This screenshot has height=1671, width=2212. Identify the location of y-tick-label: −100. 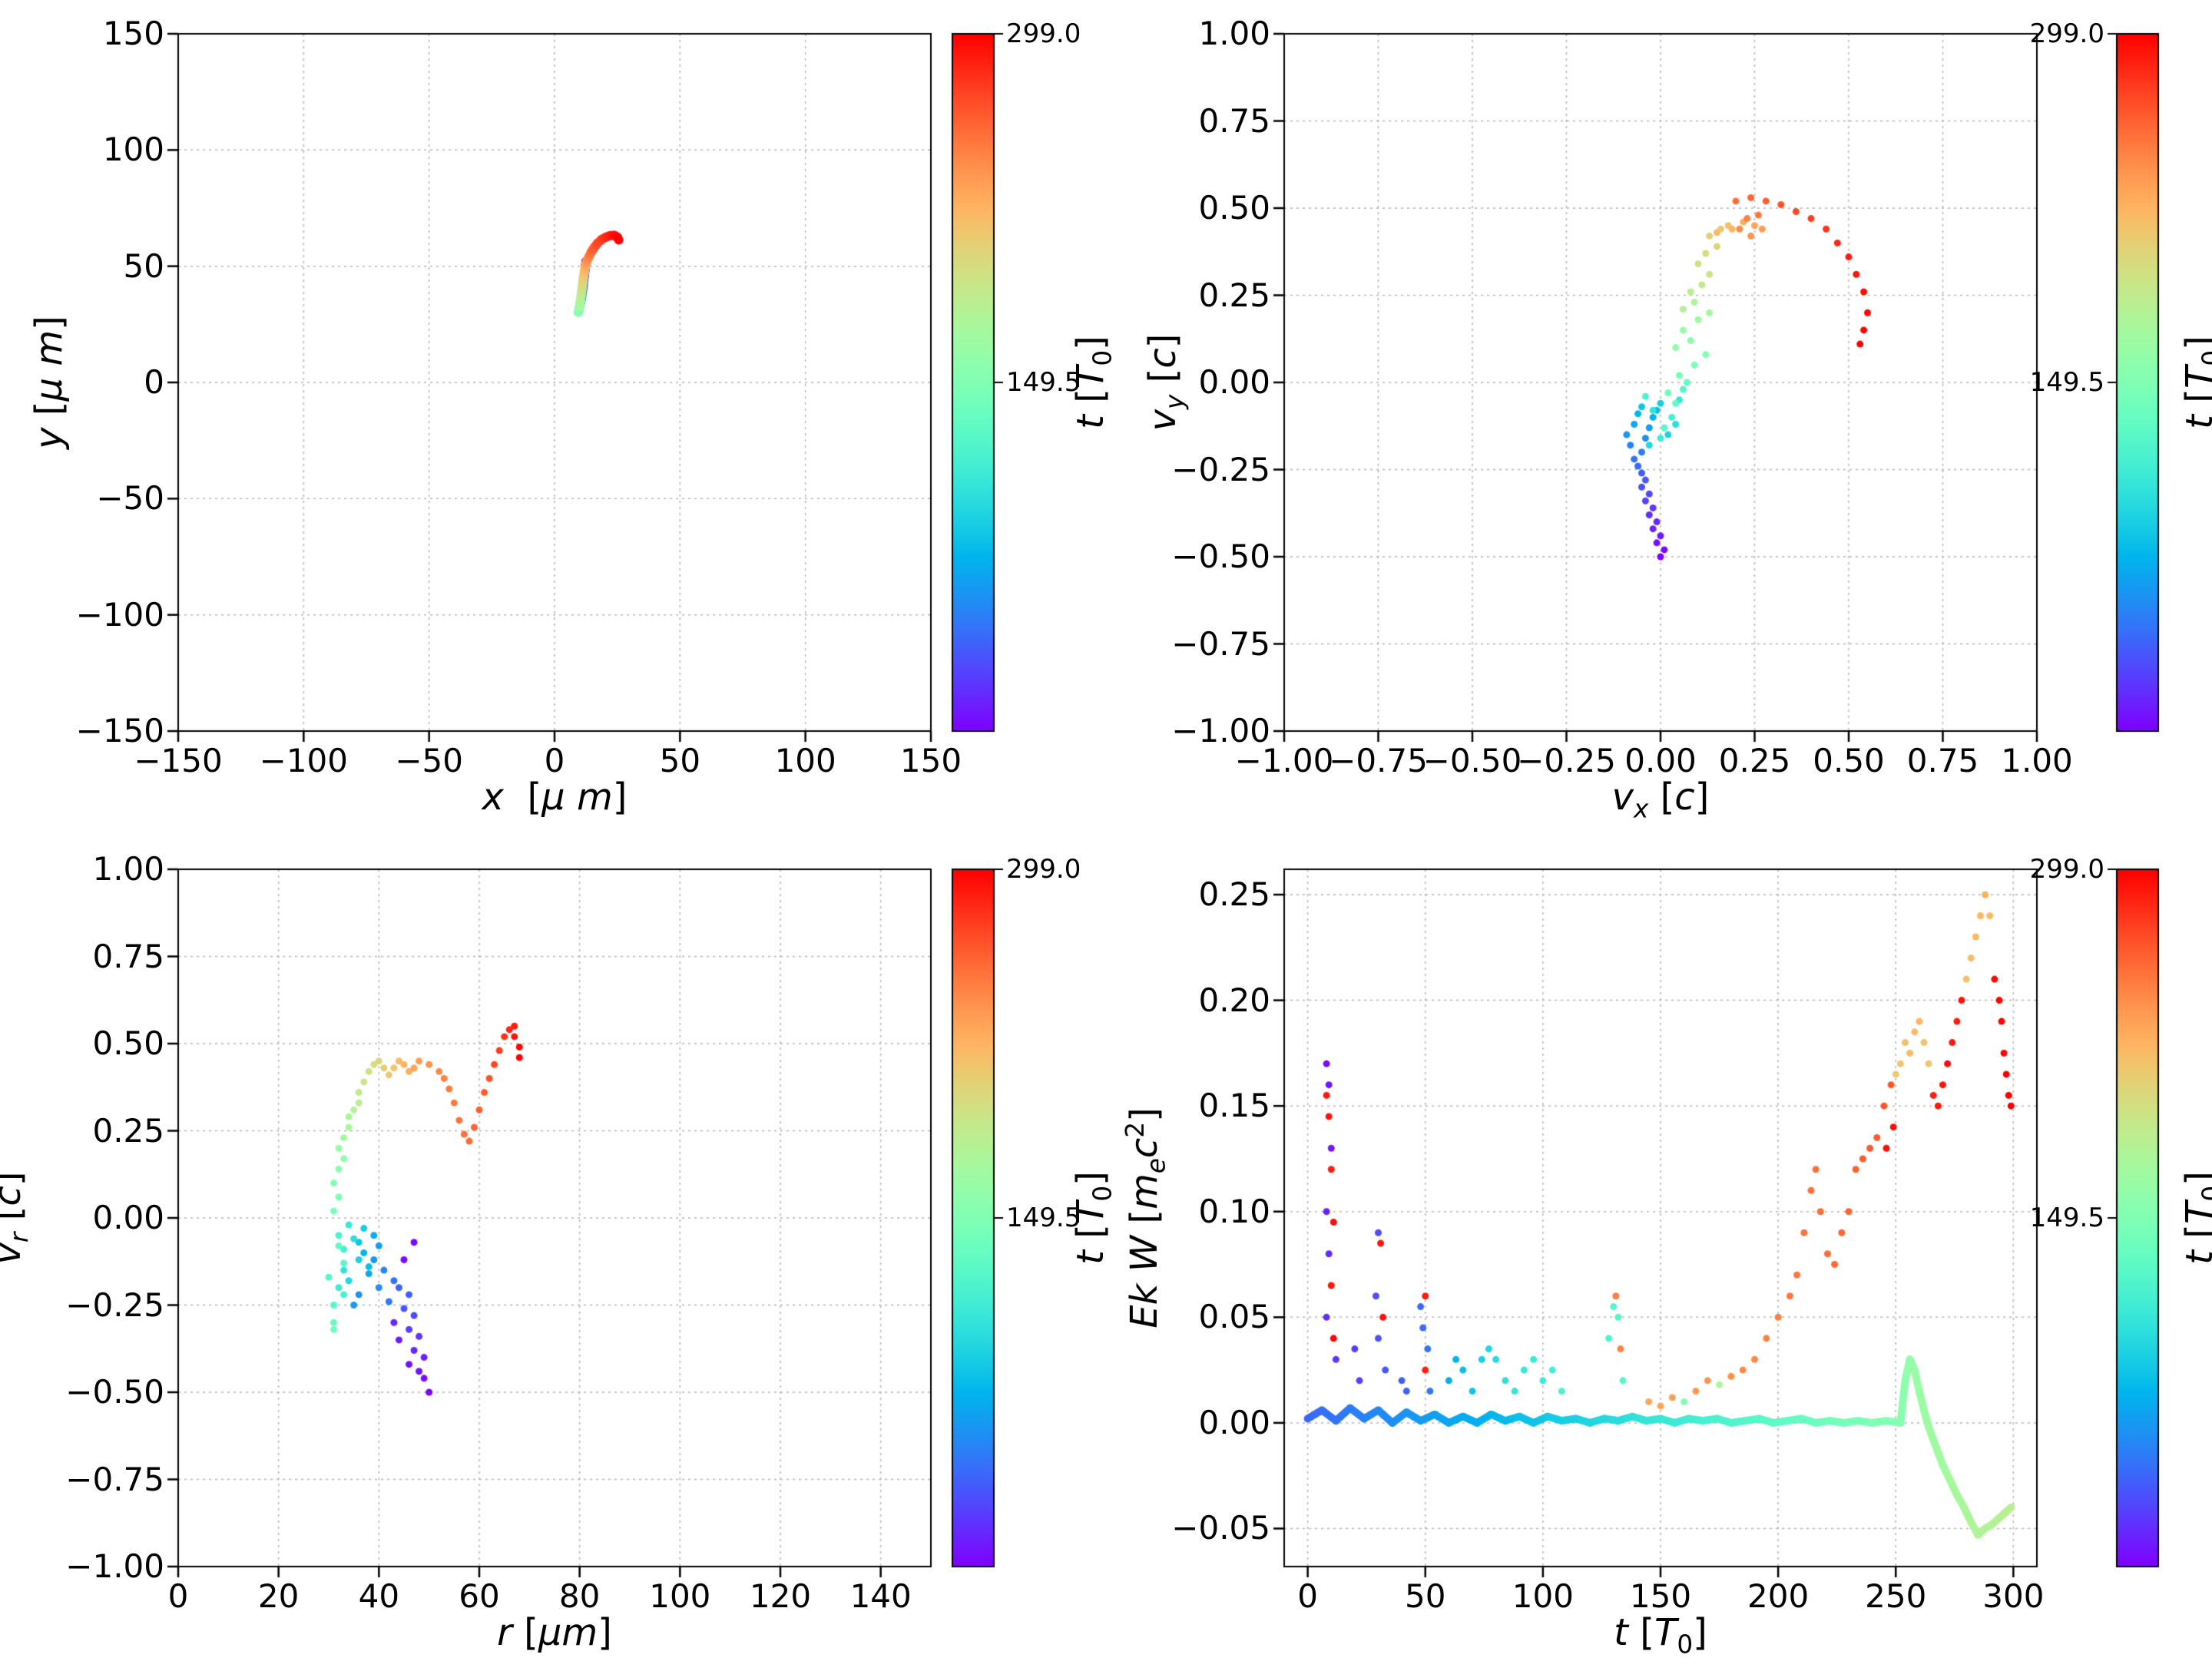
(120, 614).